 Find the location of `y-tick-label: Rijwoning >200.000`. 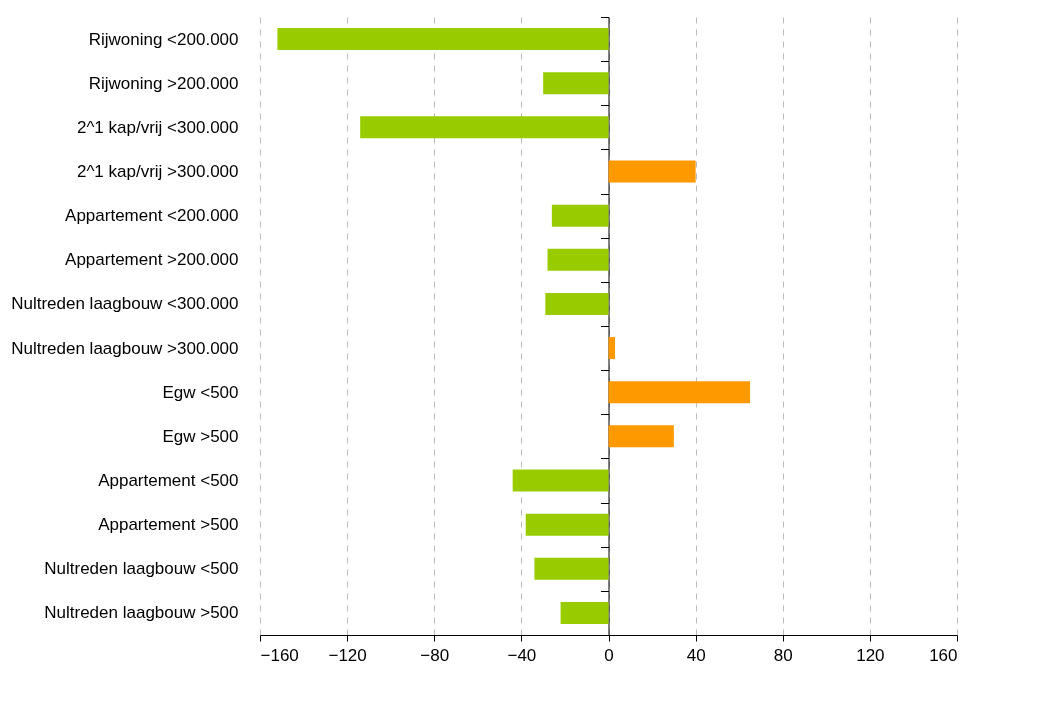

y-tick-label: Rijwoning >200.000 is located at coordinates (163, 83).